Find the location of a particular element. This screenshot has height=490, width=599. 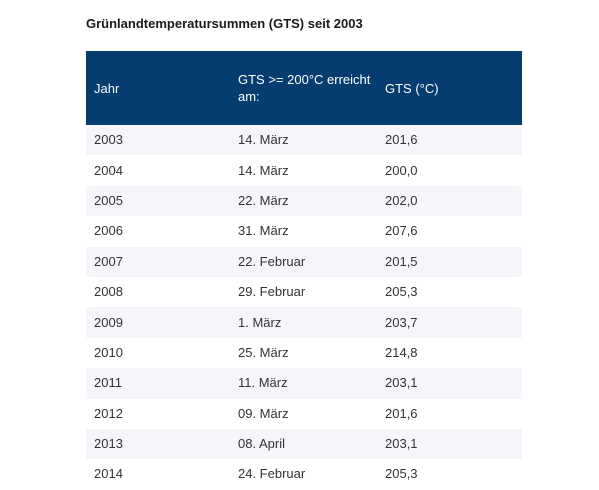

cell-date: 31. März is located at coordinates (303, 231).